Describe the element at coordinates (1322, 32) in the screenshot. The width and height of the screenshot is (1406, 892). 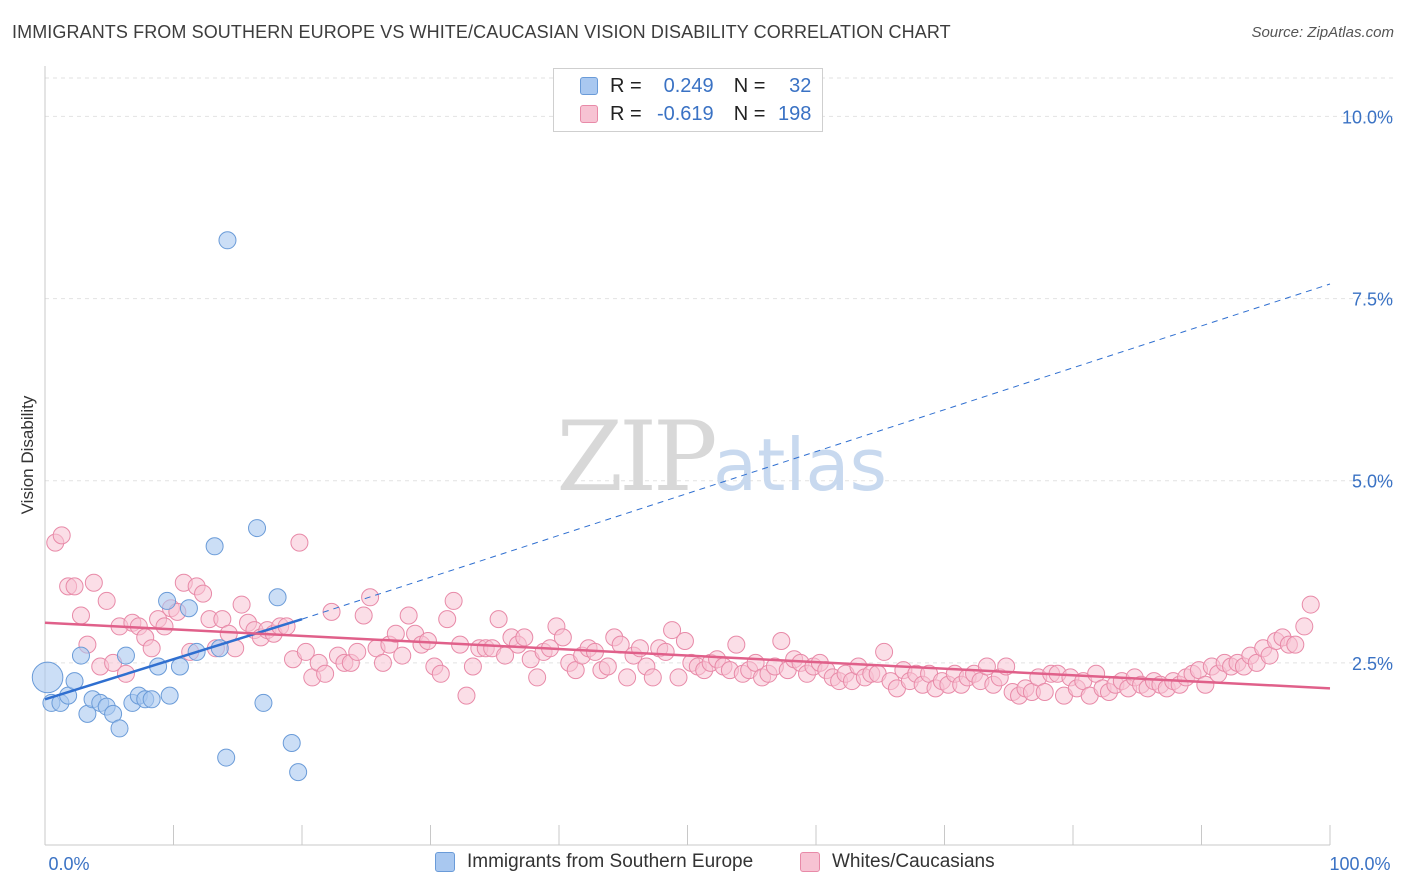
I see `source-label: Source: ZipAtlas.com` at that location.